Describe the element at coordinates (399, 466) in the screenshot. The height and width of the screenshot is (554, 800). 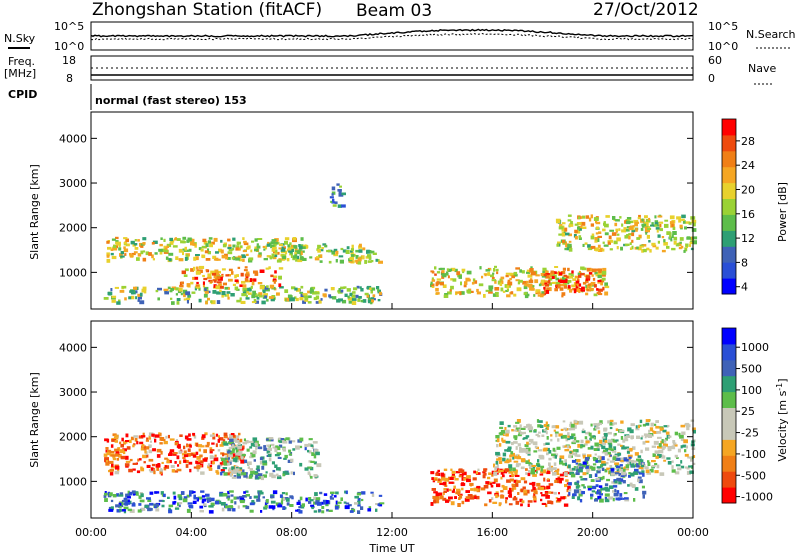
I see `velocity-echo-map` at that location.